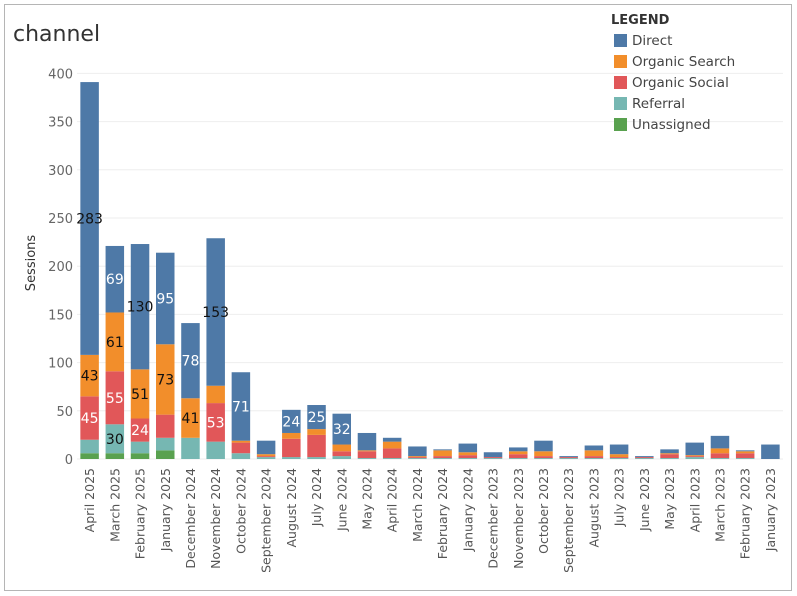 The image size is (797, 596). What do you see at coordinates (652, 41) in the screenshot?
I see `legend-label-direct: Direct` at bounding box center [652, 41].